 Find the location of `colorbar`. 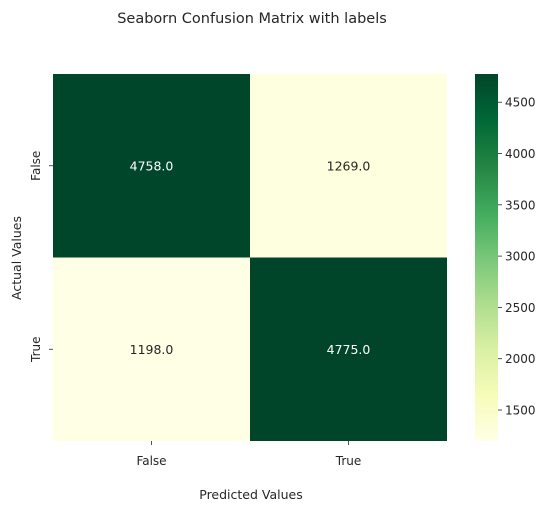

colorbar is located at coordinates (486, 257).